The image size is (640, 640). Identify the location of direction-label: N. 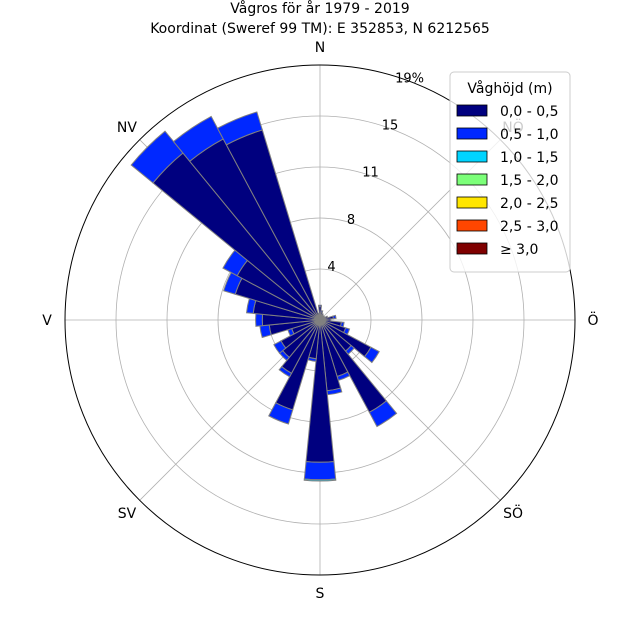
(320, 48).